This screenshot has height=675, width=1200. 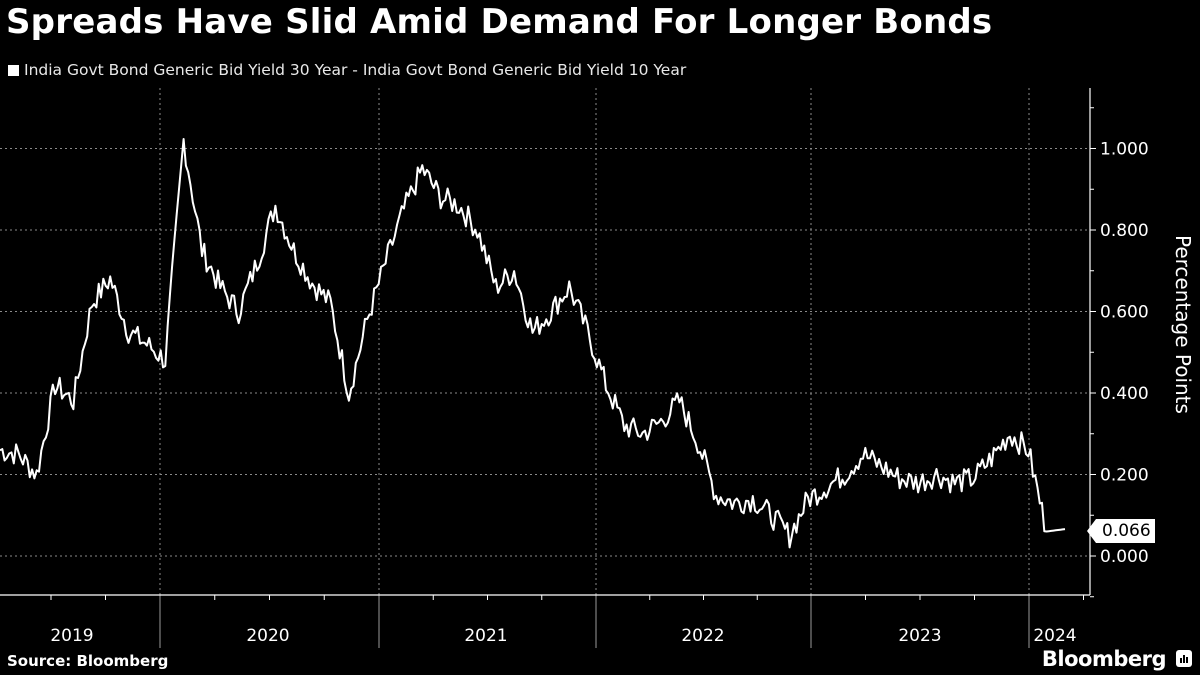 What do you see at coordinates (1184, 658) in the screenshot?
I see `bloomberg-chart-icon` at bounding box center [1184, 658].